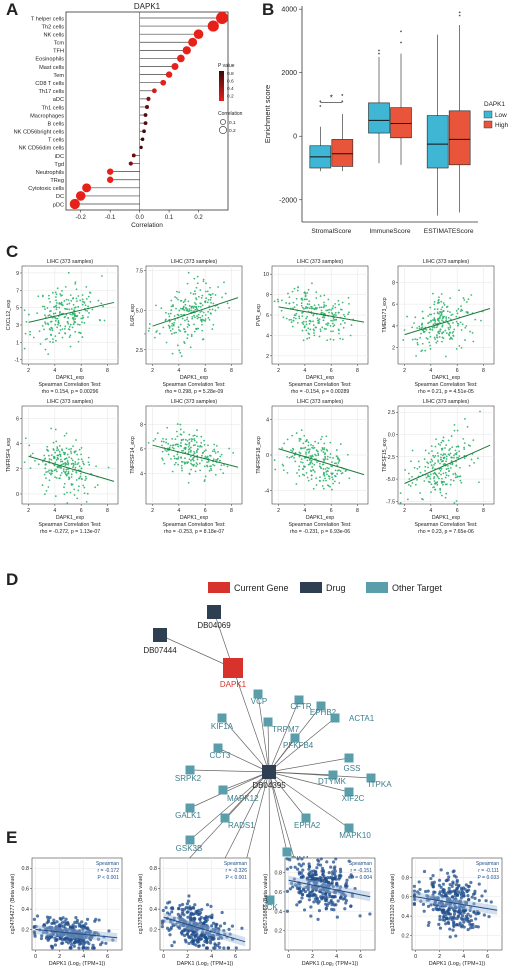  I want to click on chart-title: LIHC (373 samples), so click(446, 262).